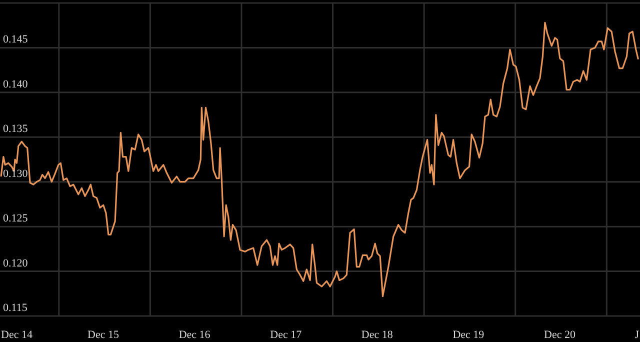 Image resolution: width=640 pixels, height=342 pixels. I want to click on x-tick-label: Dec 14, so click(17, 335).